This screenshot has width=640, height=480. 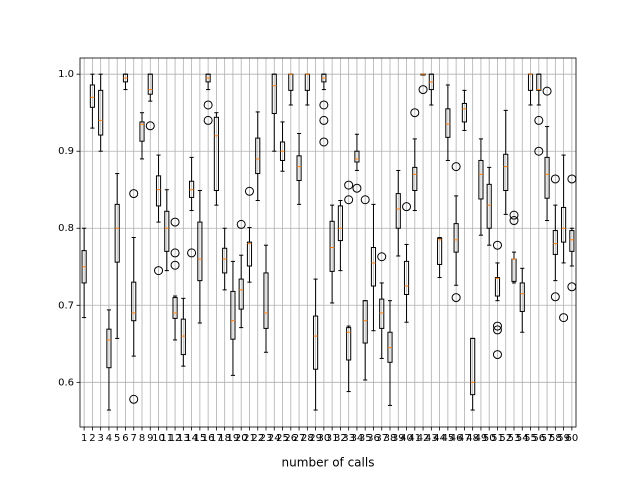 I want to click on x-tick-label: 49, so click(x=481, y=438).